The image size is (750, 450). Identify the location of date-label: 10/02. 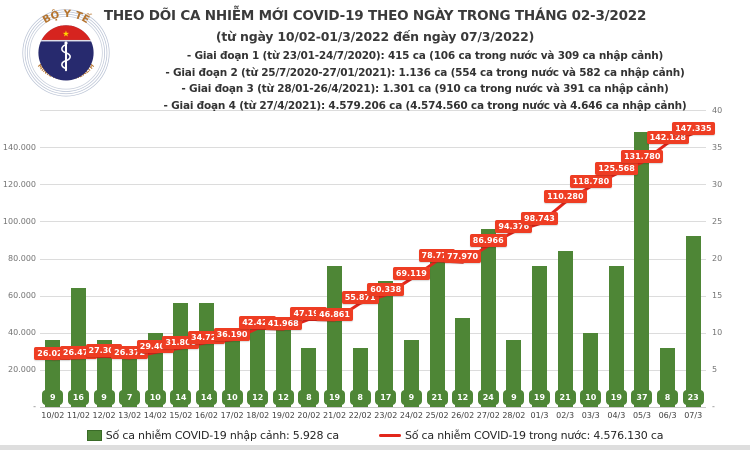
(53, 415).